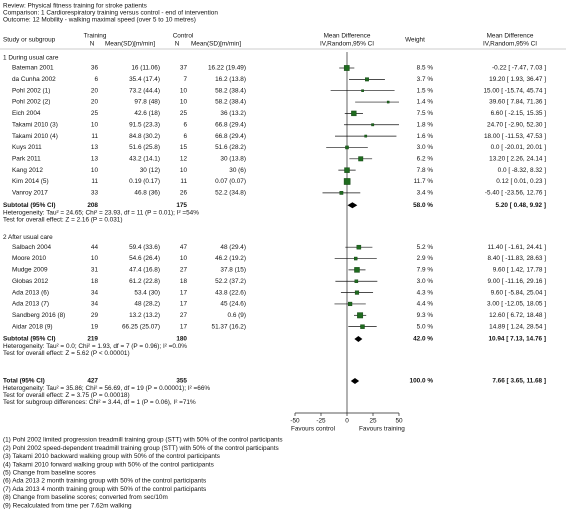 The height and width of the screenshot is (521, 566). I want to click on total-label: Total (95% CI), so click(24, 381).